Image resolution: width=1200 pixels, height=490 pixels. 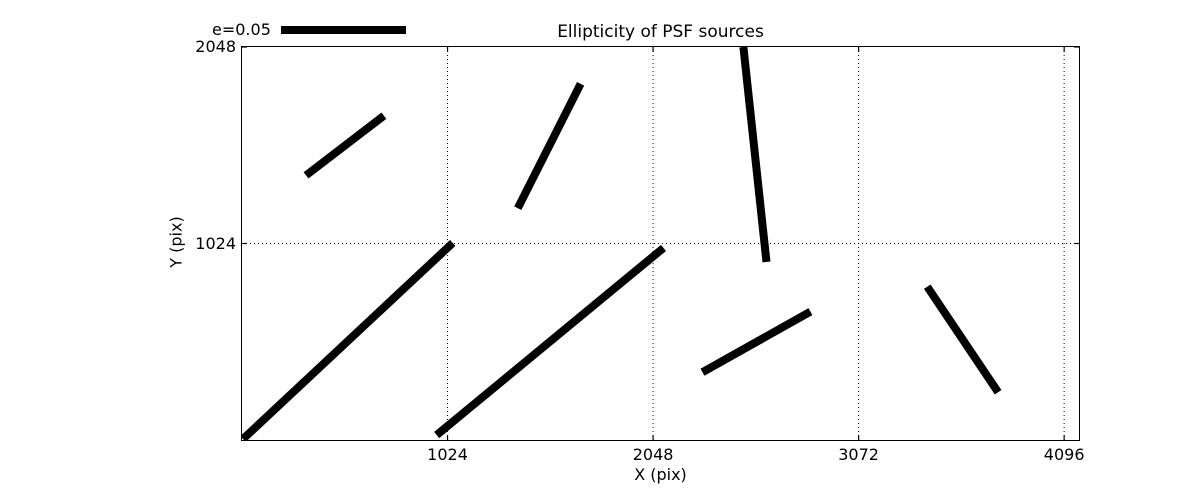 What do you see at coordinates (660, 474) in the screenshot?
I see `x-axis-label: X (pix)` at bounding box center [660, 474].